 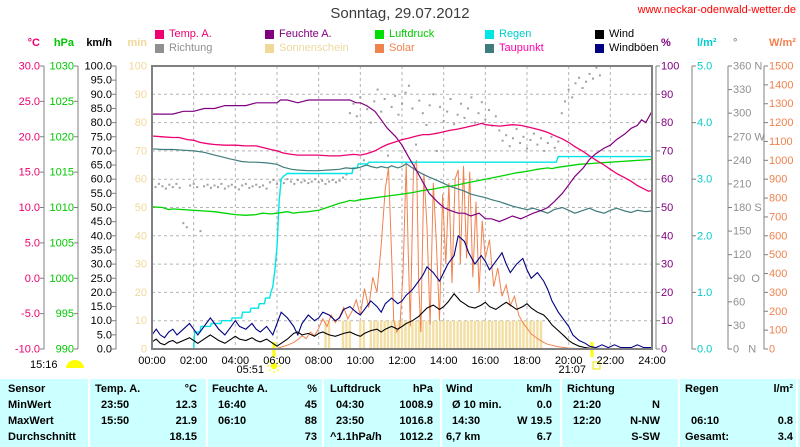 I want to click on tick-label-km/h: 85.0, so click(x=101, y=109).